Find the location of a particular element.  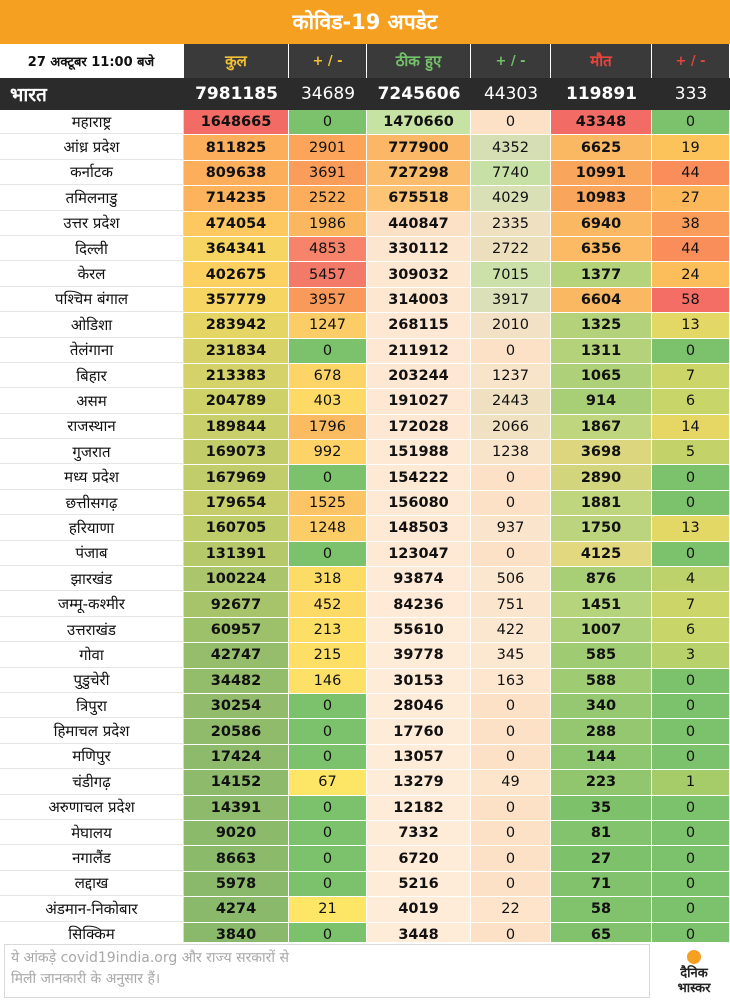

logo-text-line1: दैनिक is located at coordinates (694, 973).